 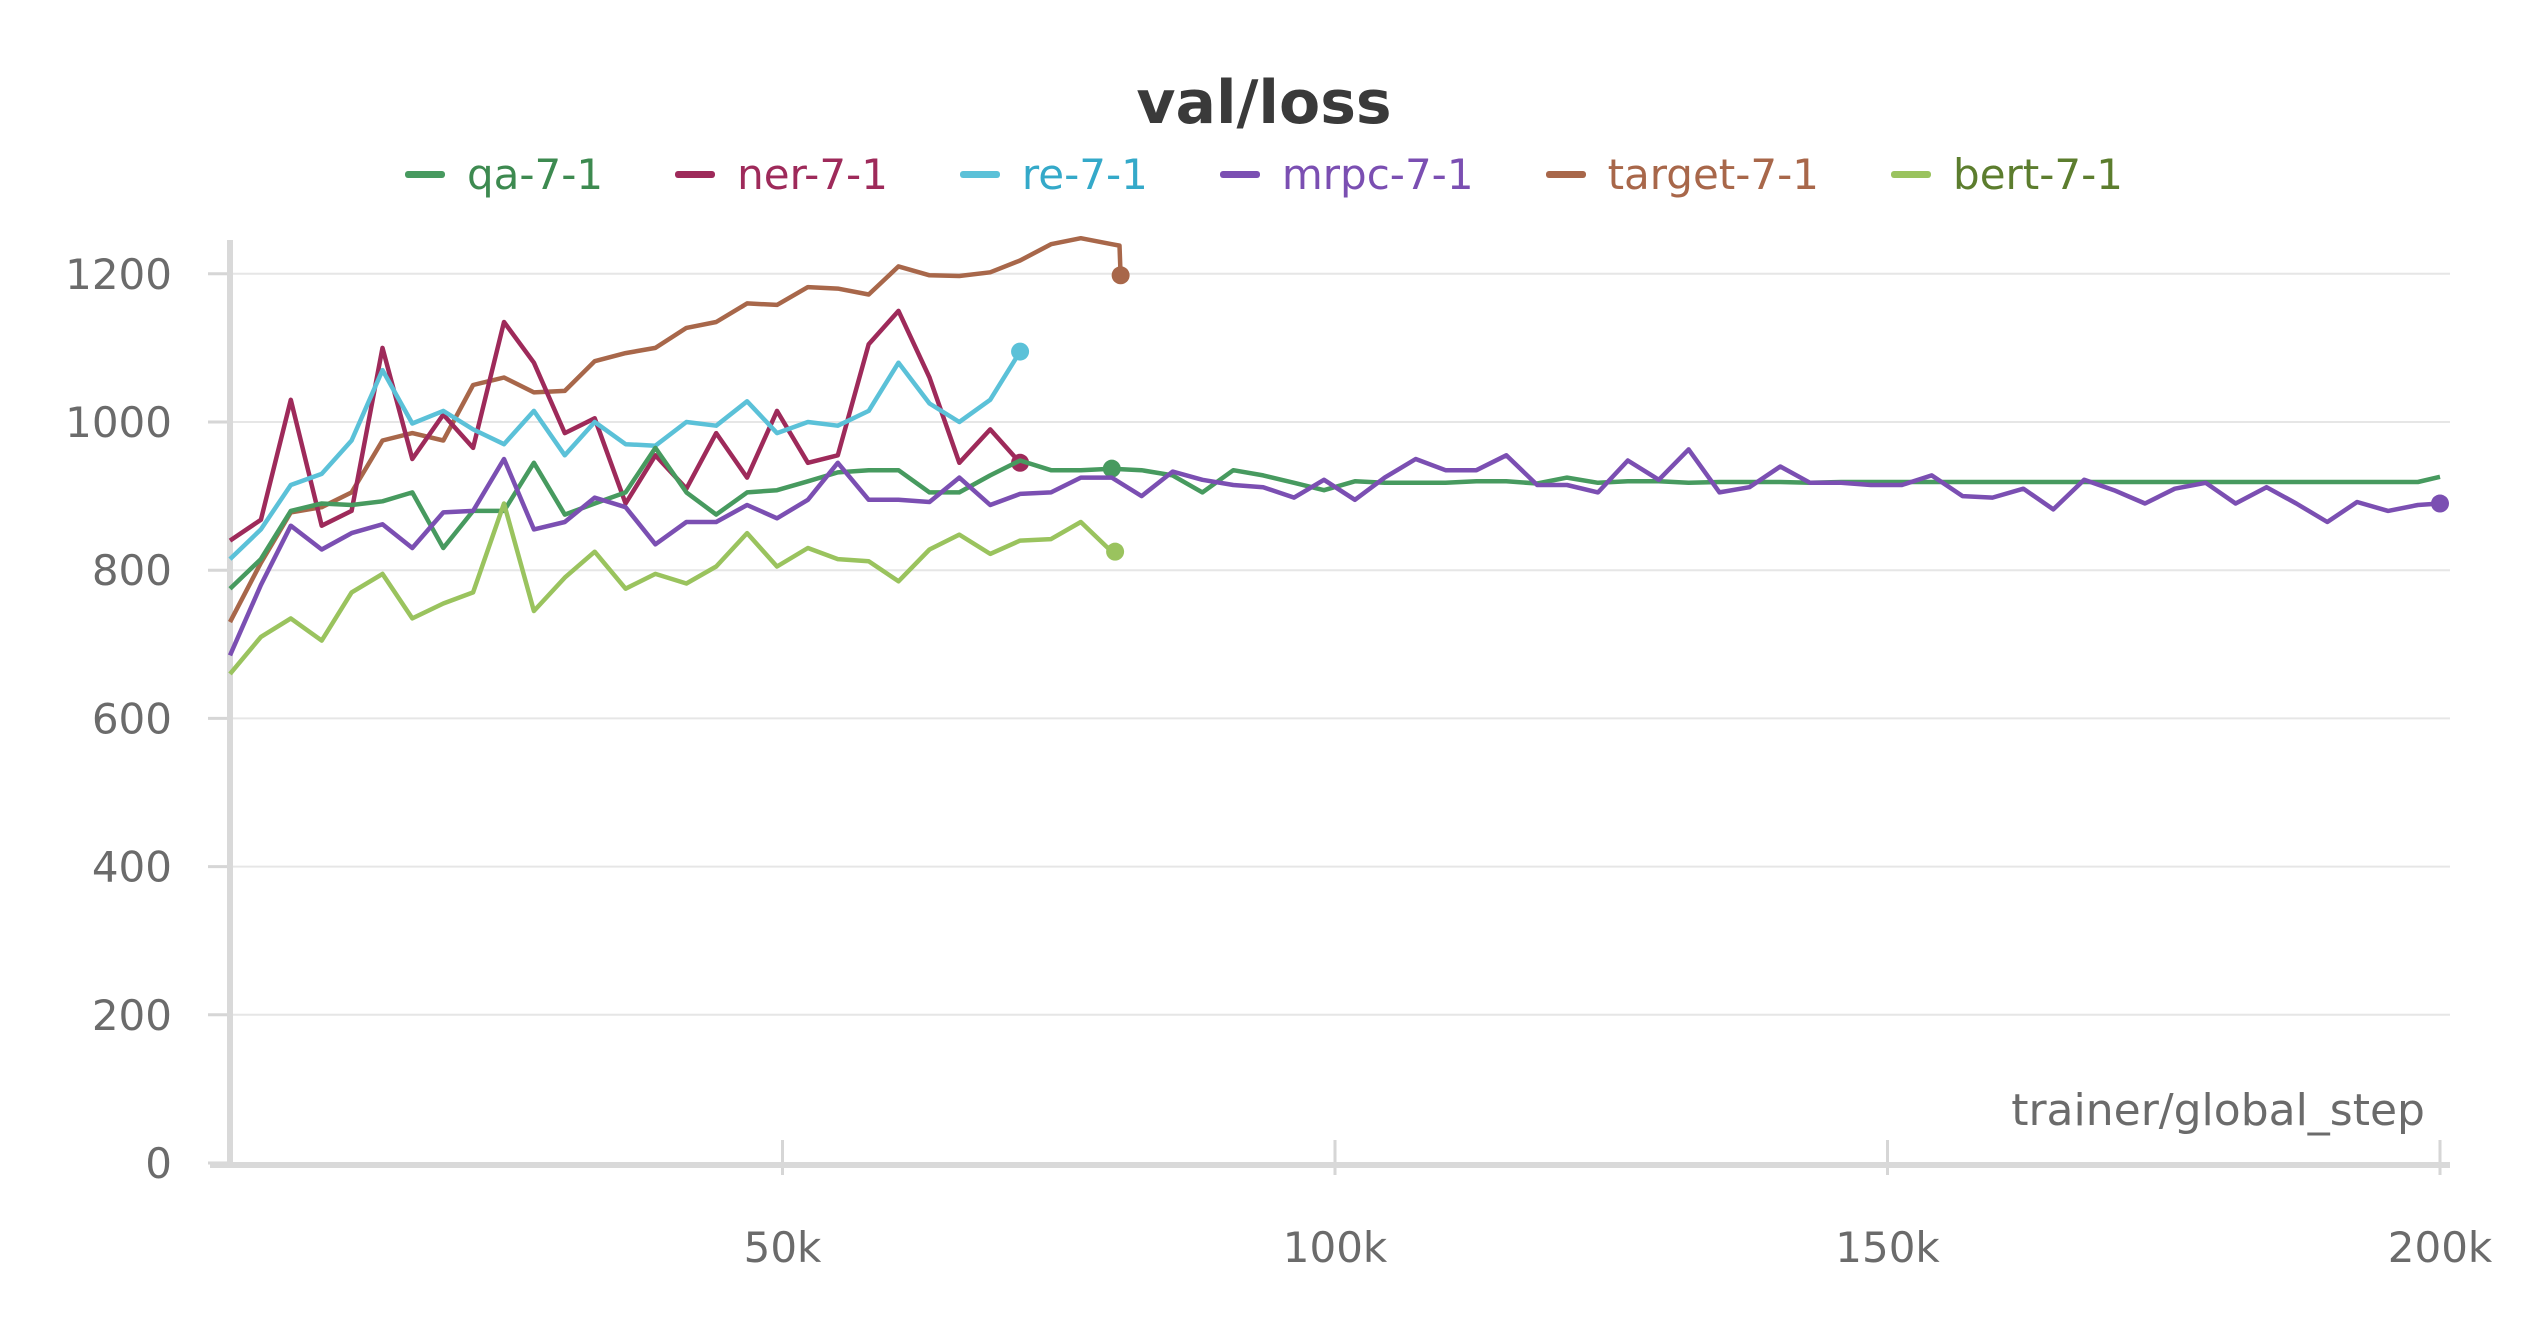 What do you see at coordinates (132, 867) in the screenshot?
I see `y-tick-label: 400` at bounding box center [132, 867].